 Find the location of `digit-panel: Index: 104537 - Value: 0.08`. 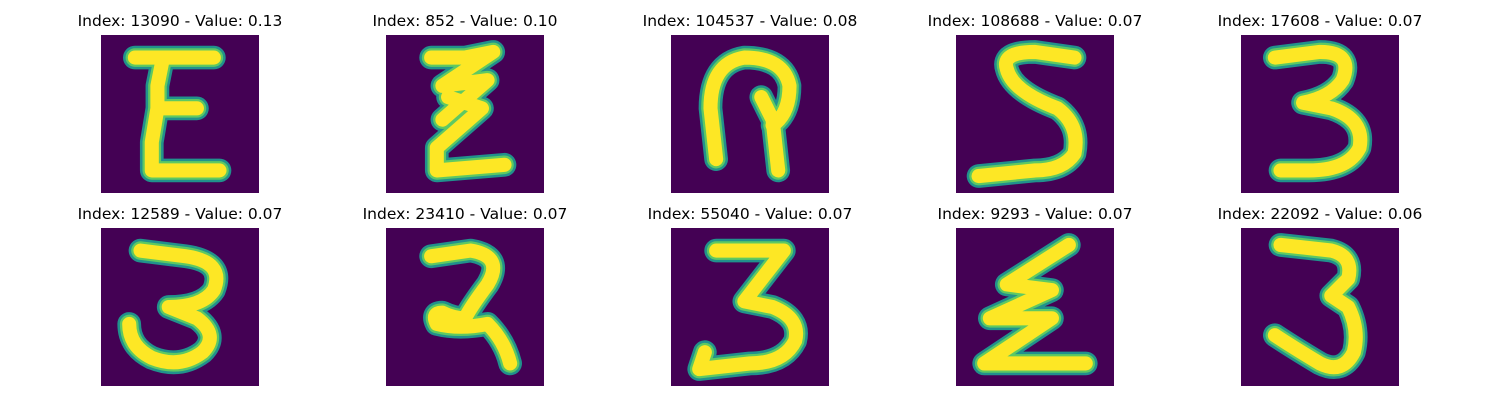

digit-panel: Index: 104537 - Value: 0.08 is located at coordinates (750, 107).